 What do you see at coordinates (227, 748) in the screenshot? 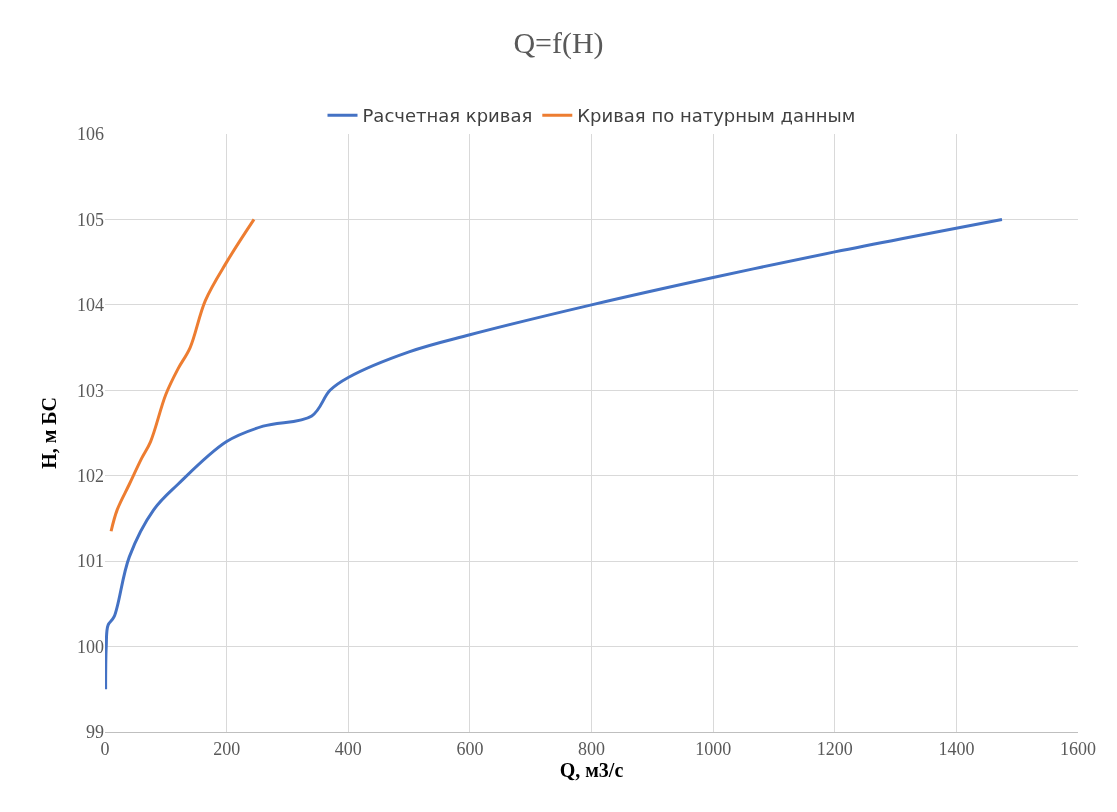
I see `x-tick-label: 200` at bounding box center [227, 748].